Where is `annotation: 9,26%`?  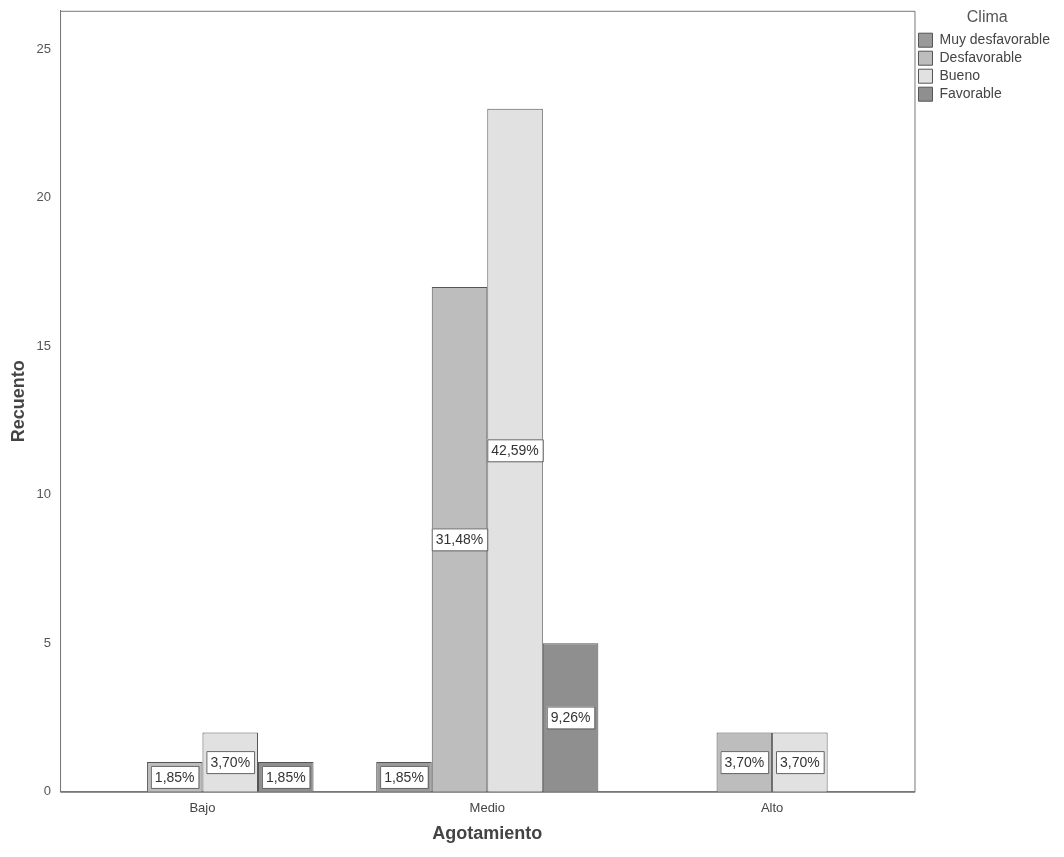 annotation: 9,26% is located at coordinates (570, 717).